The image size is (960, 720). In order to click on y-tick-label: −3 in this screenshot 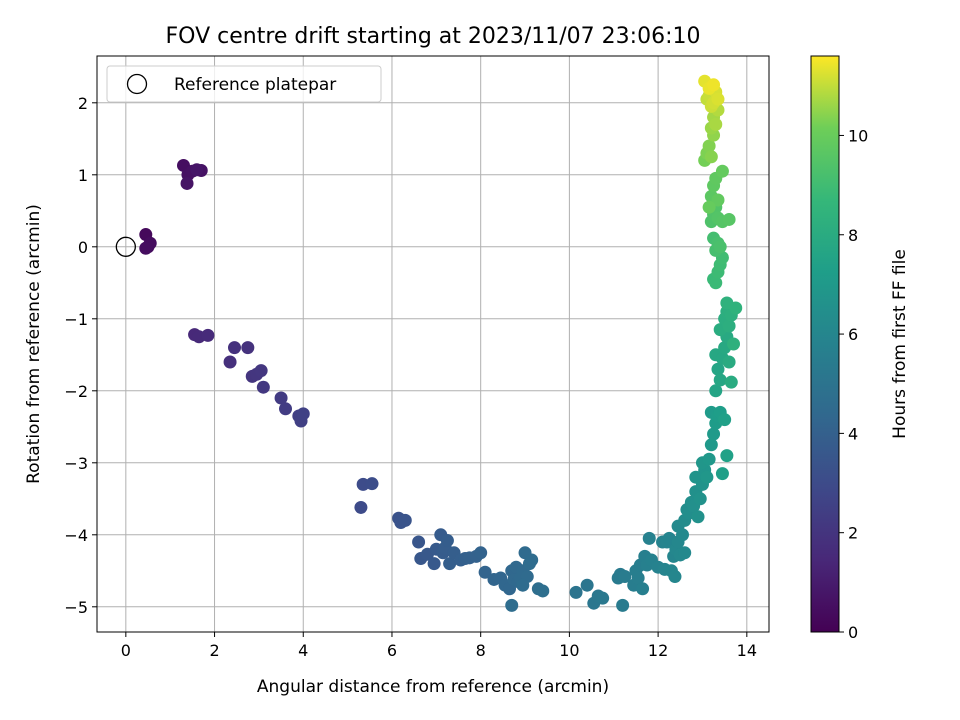, I will do `click(76, 463)`.